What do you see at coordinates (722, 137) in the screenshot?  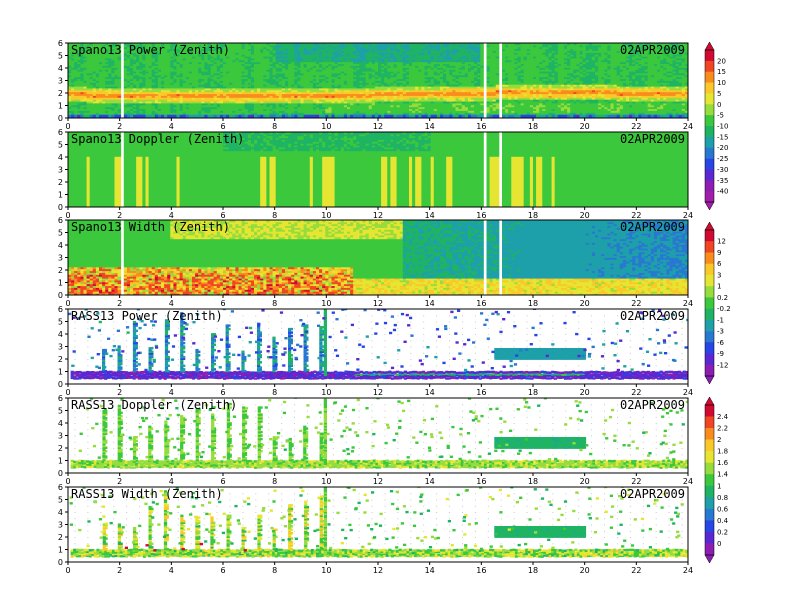 I see `colorbar-tick-label: -15` at bounding box center [722, 137].